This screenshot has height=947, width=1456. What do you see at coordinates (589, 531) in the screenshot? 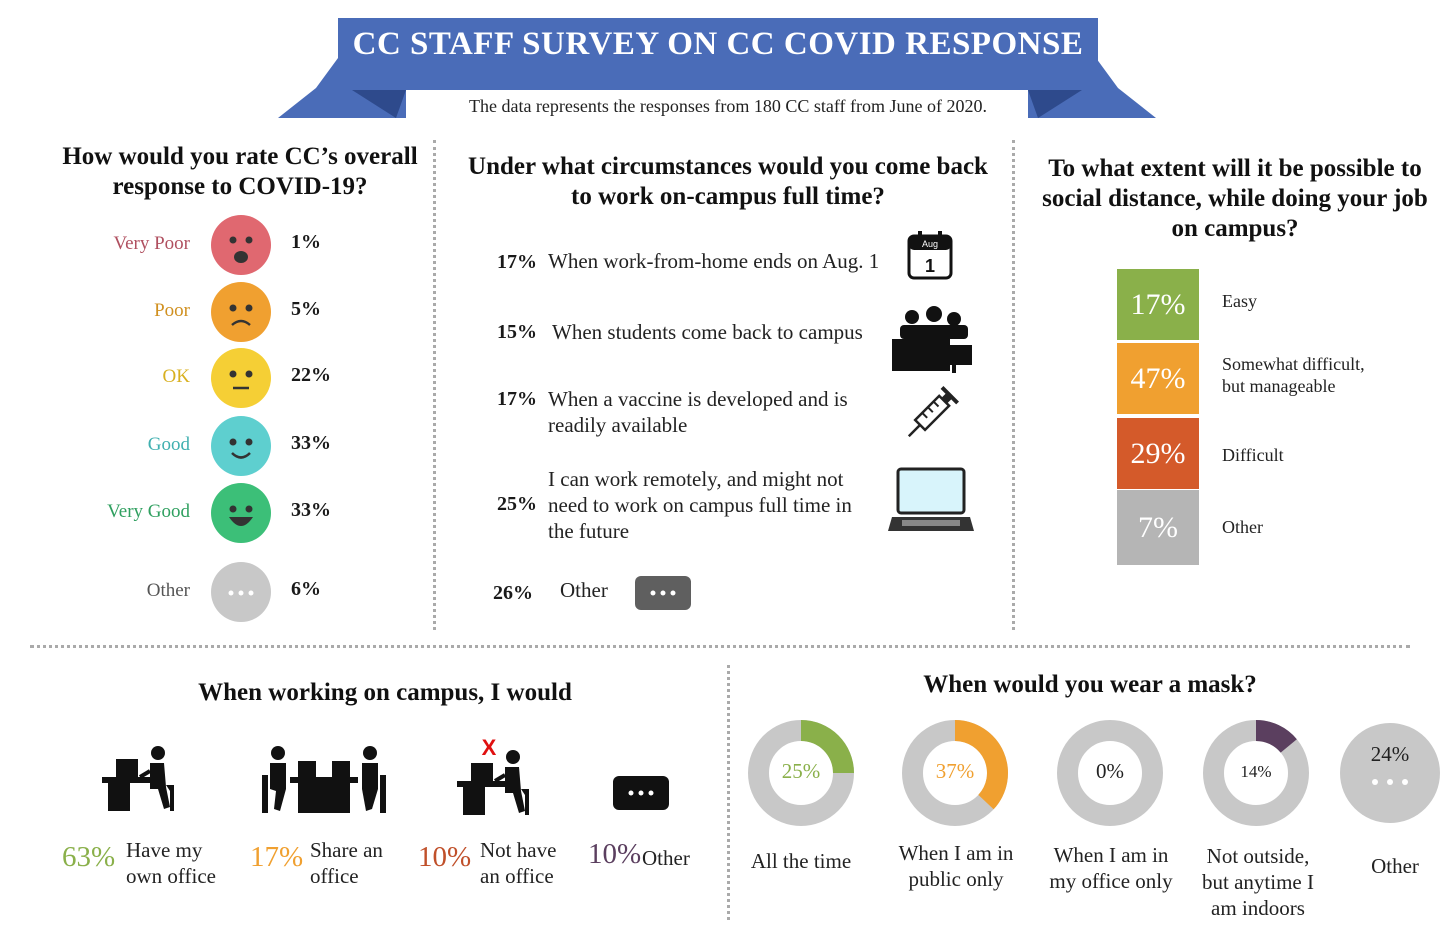
I see `circumstance-line: the future` at bounding box center [589, 531].